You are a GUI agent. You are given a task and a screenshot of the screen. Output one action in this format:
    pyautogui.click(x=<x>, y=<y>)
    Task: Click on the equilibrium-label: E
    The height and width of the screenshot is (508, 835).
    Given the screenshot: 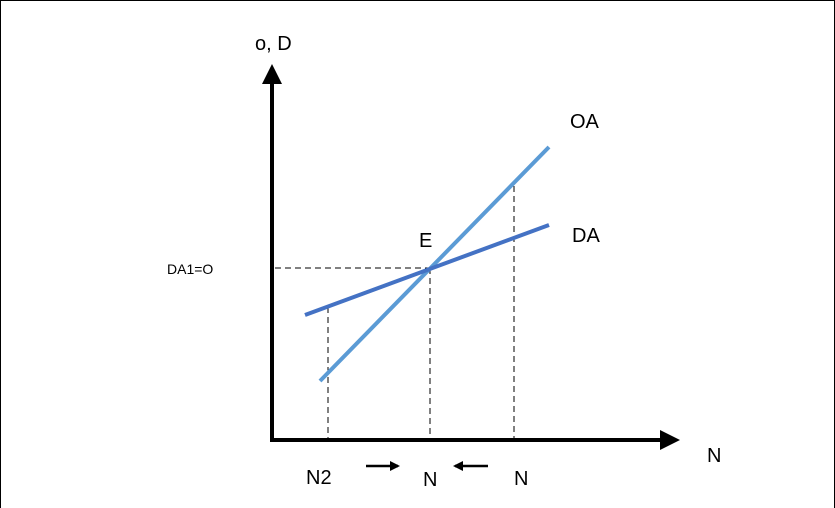 What is the action you would take?
    pyautogui.click(x=425, y=241)
    